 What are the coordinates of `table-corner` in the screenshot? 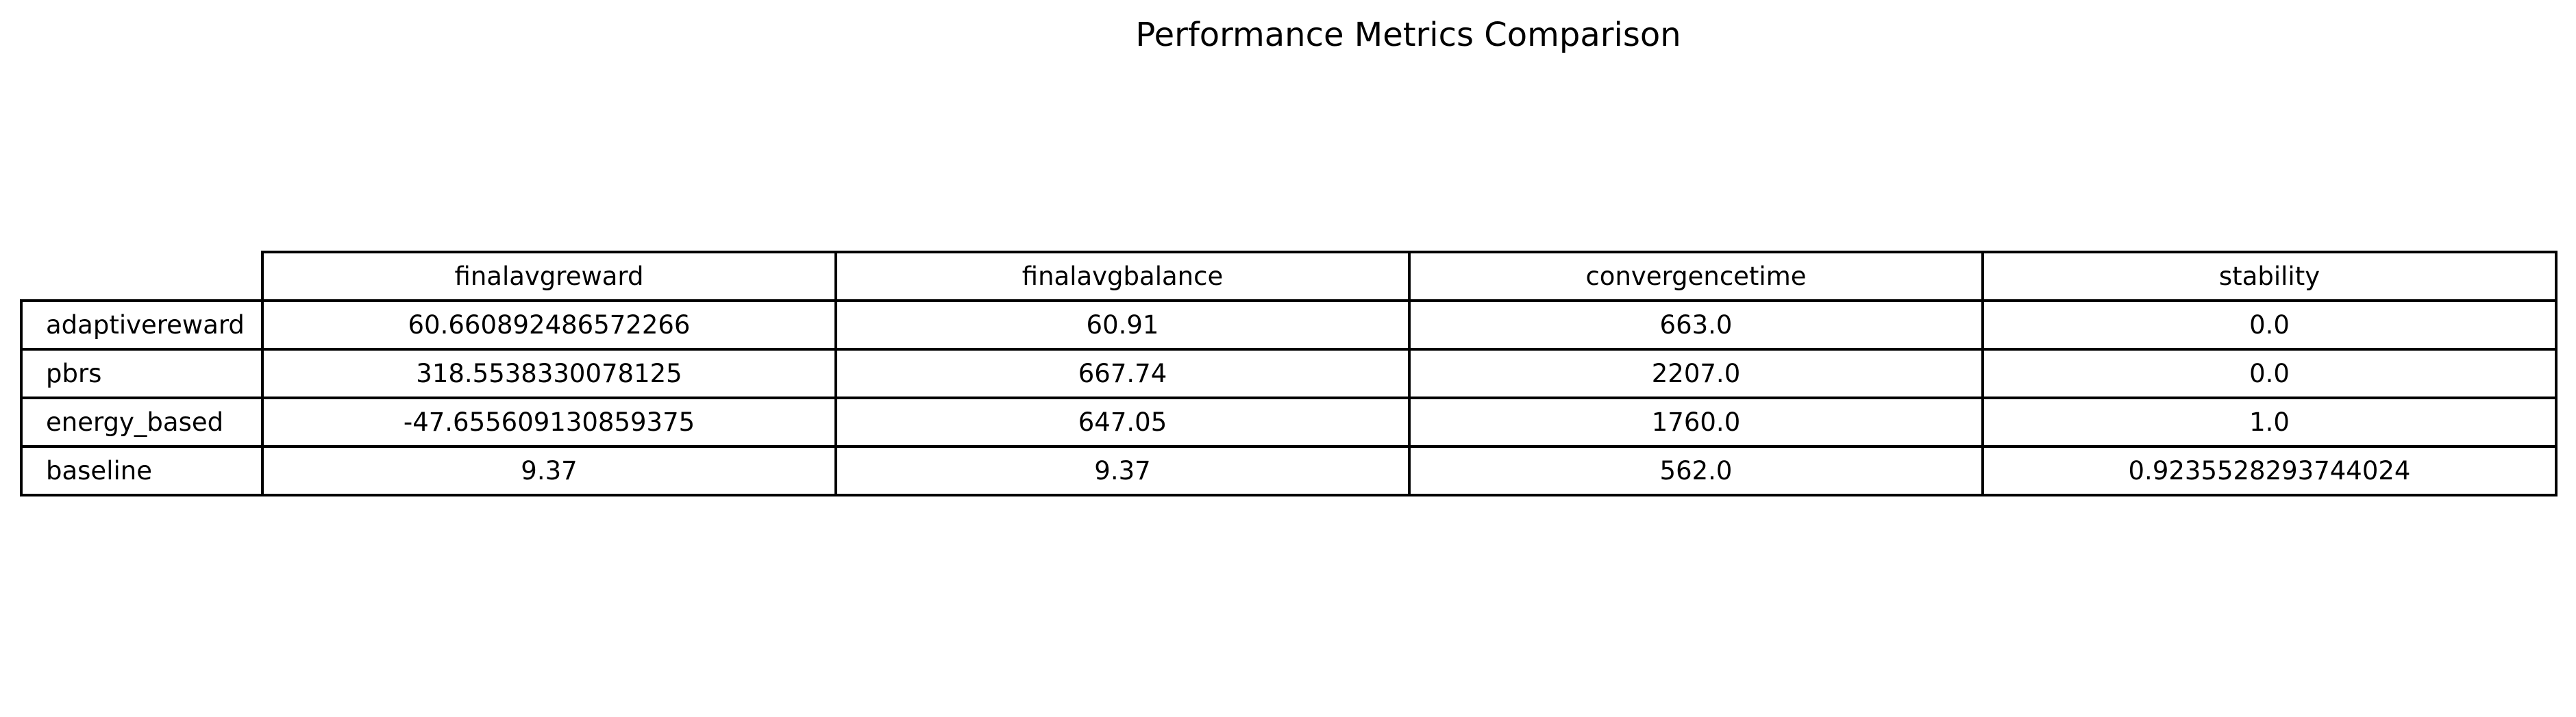 It's located at (141, 276).